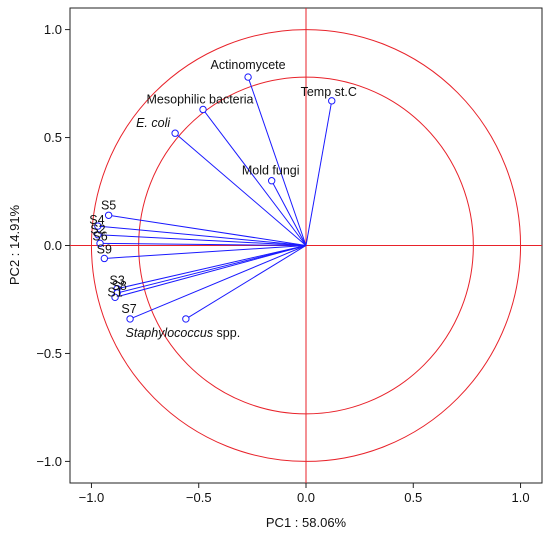 This screenshot has height=535, width=550. I want to click on vector-line-s8, so click(212, 269).